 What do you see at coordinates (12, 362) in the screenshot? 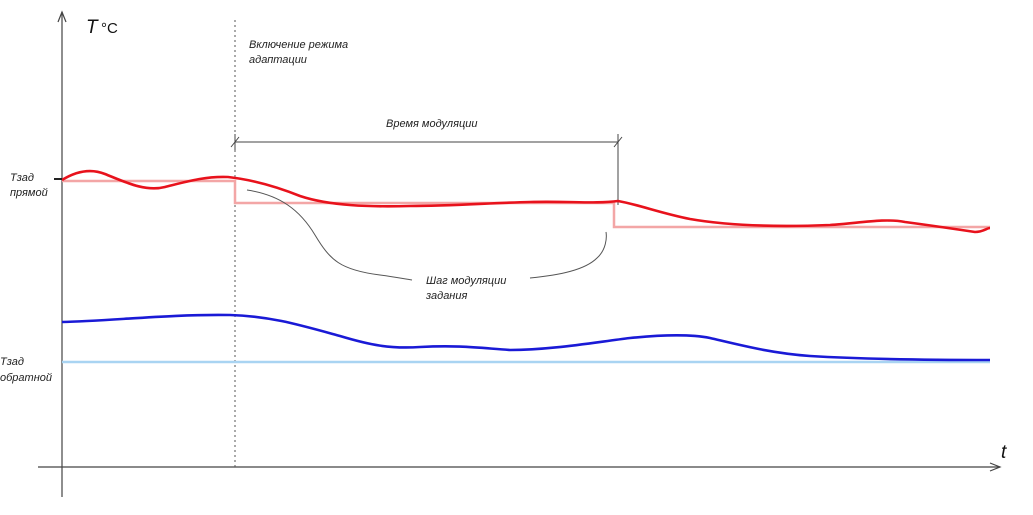
I see `return-setpoint-label-line1: Тзад` at bounding box center [12, 362].